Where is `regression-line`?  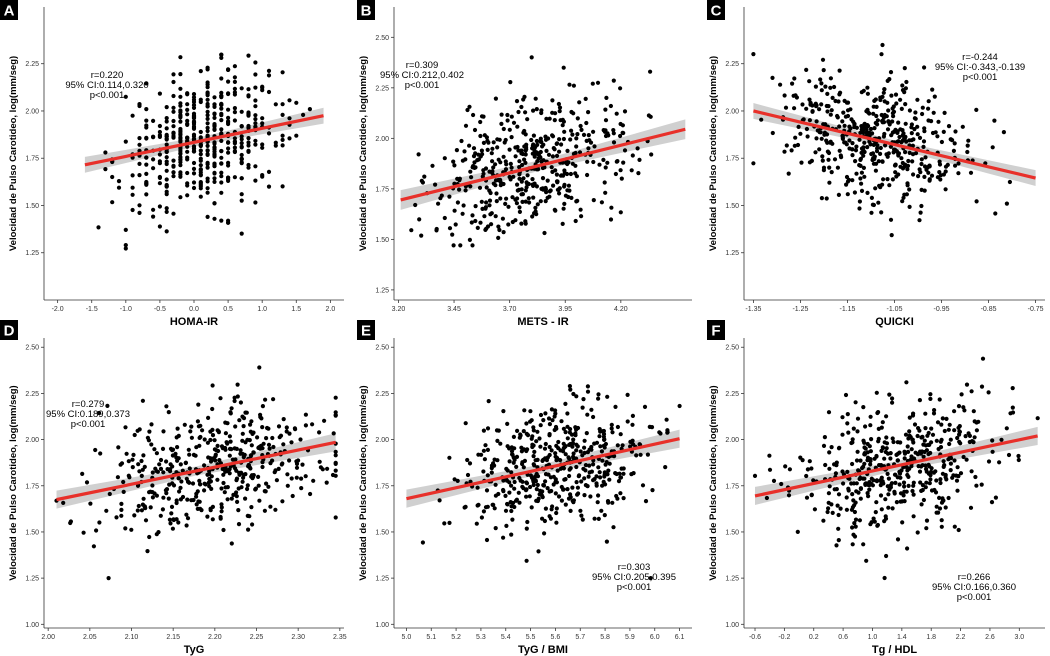
regression-line is located at coordinates (896, 466).